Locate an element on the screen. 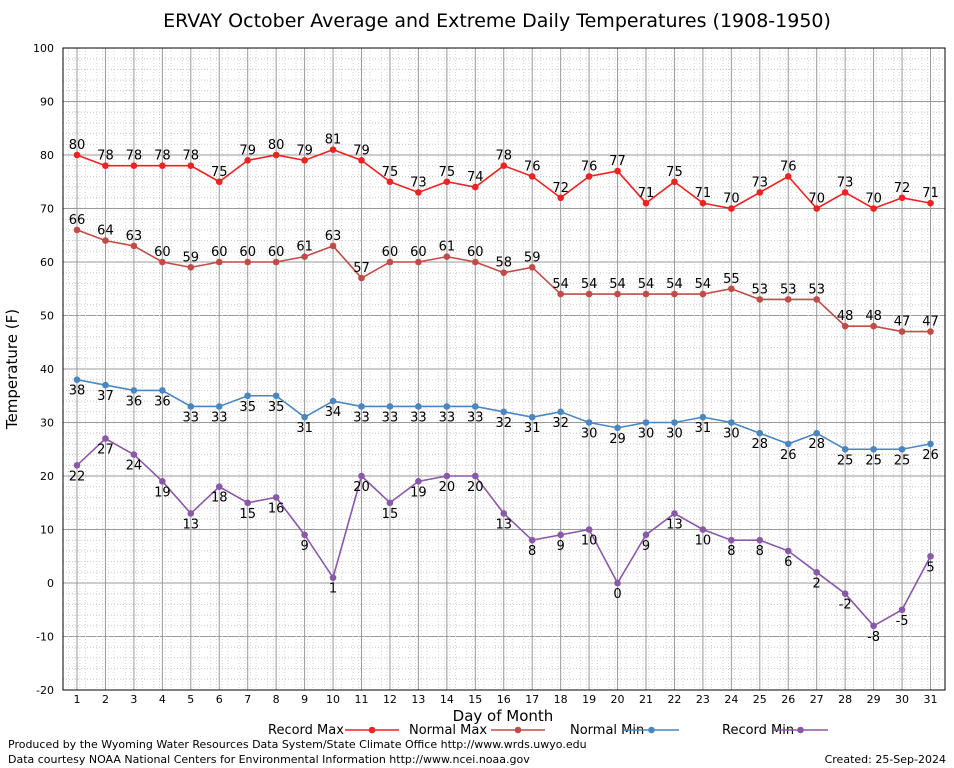  data-label: 73 is located at coordinates (845, 182).